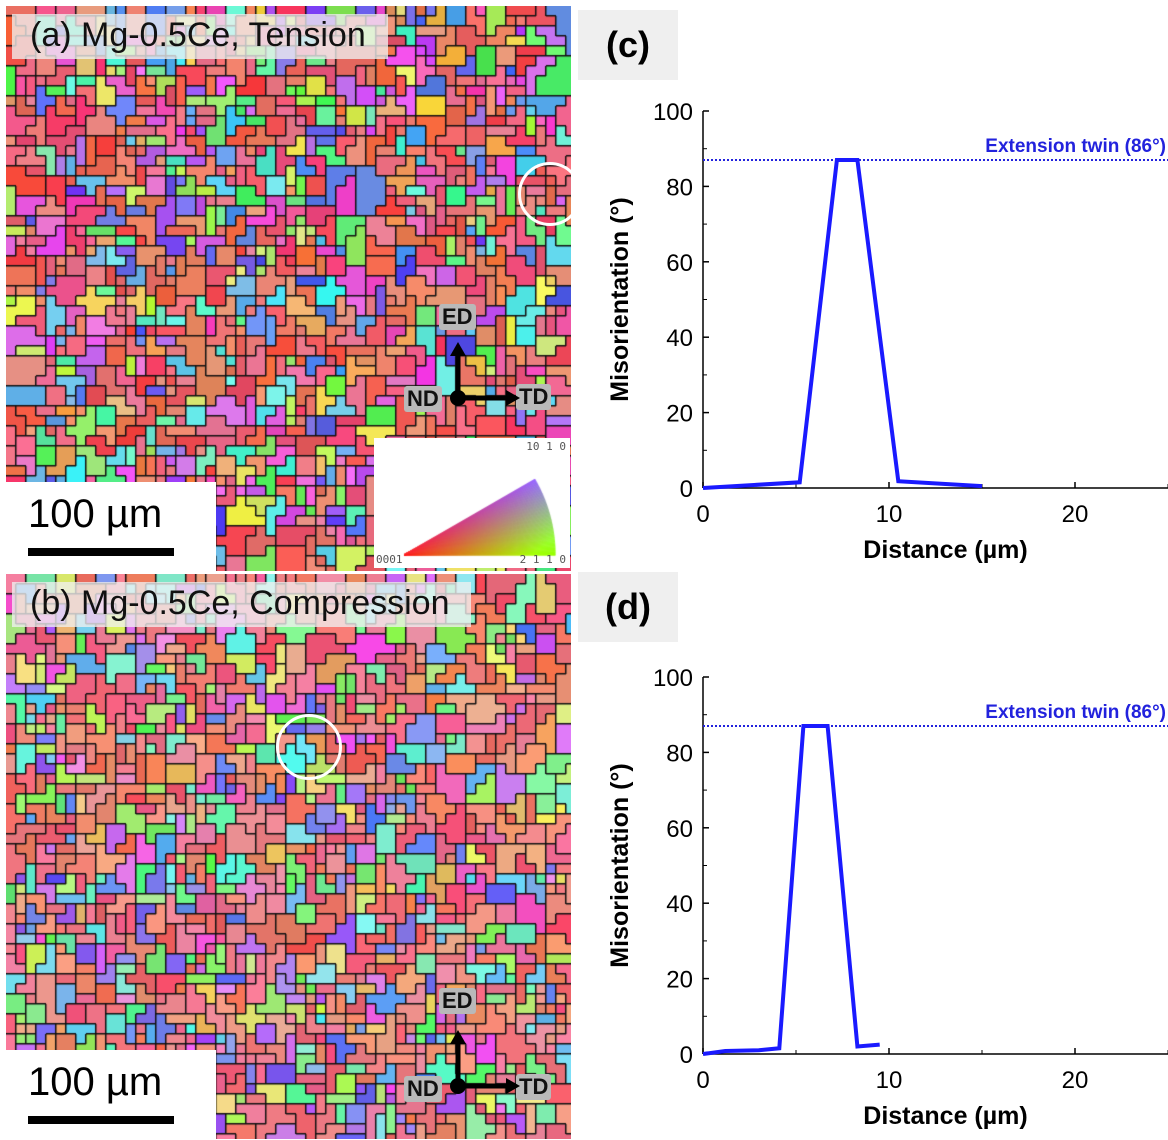 Image resolution: width=1168 pixels, height=1140 pixels. What do you see at coordinates (200, 36) in the screenshot?
I see `map-title: (a) Mg-0.5Ce, Tension` at bounding box center [200, 36].